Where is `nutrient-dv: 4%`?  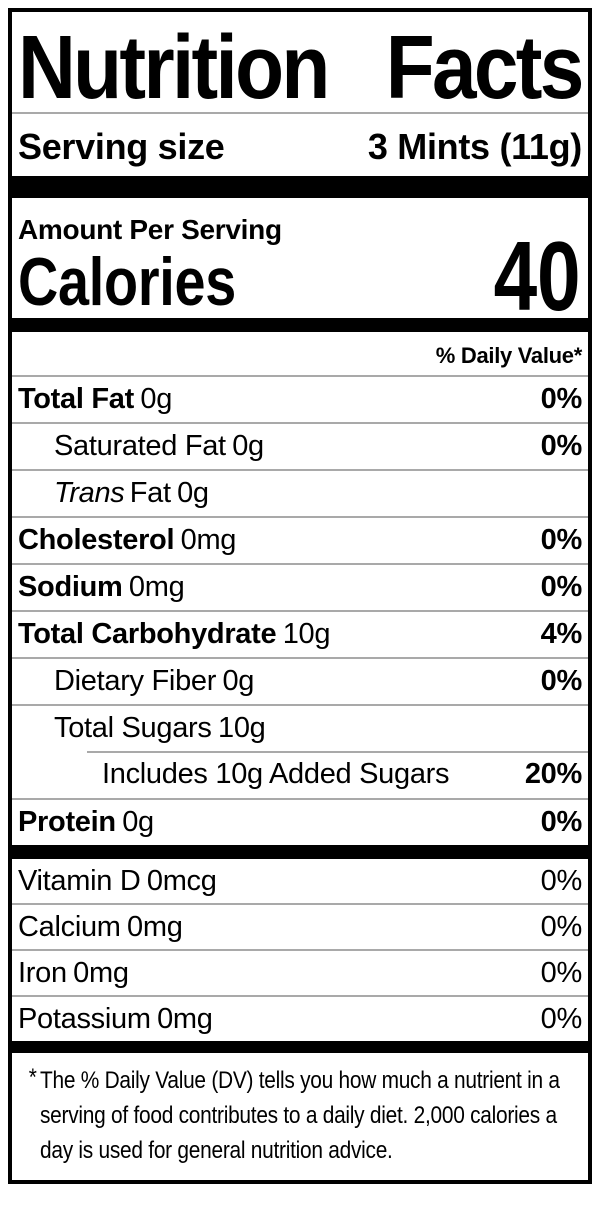 nutrient-dv: 4% is located at coordinates (561, 634).